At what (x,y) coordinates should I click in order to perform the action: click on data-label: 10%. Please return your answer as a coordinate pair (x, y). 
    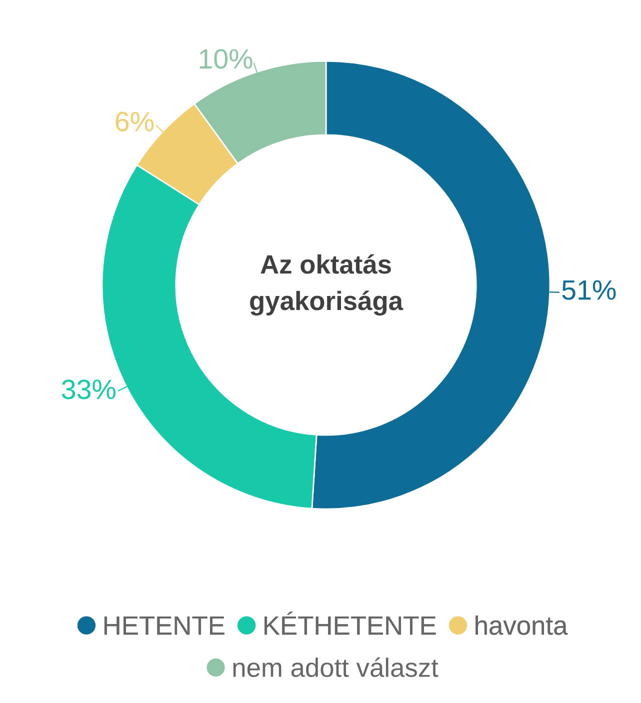
    Looking at the image, I should click on (226, 59).